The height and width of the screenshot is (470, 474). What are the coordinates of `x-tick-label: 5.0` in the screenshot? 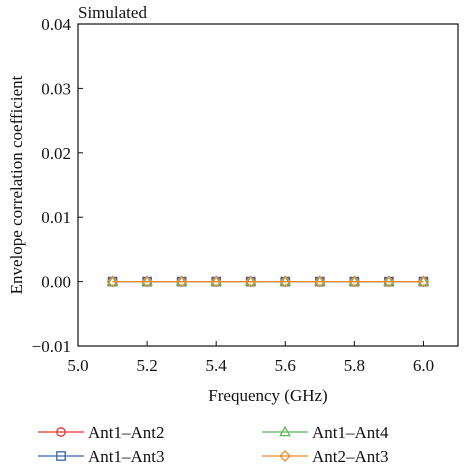 It's located at (77, 365).